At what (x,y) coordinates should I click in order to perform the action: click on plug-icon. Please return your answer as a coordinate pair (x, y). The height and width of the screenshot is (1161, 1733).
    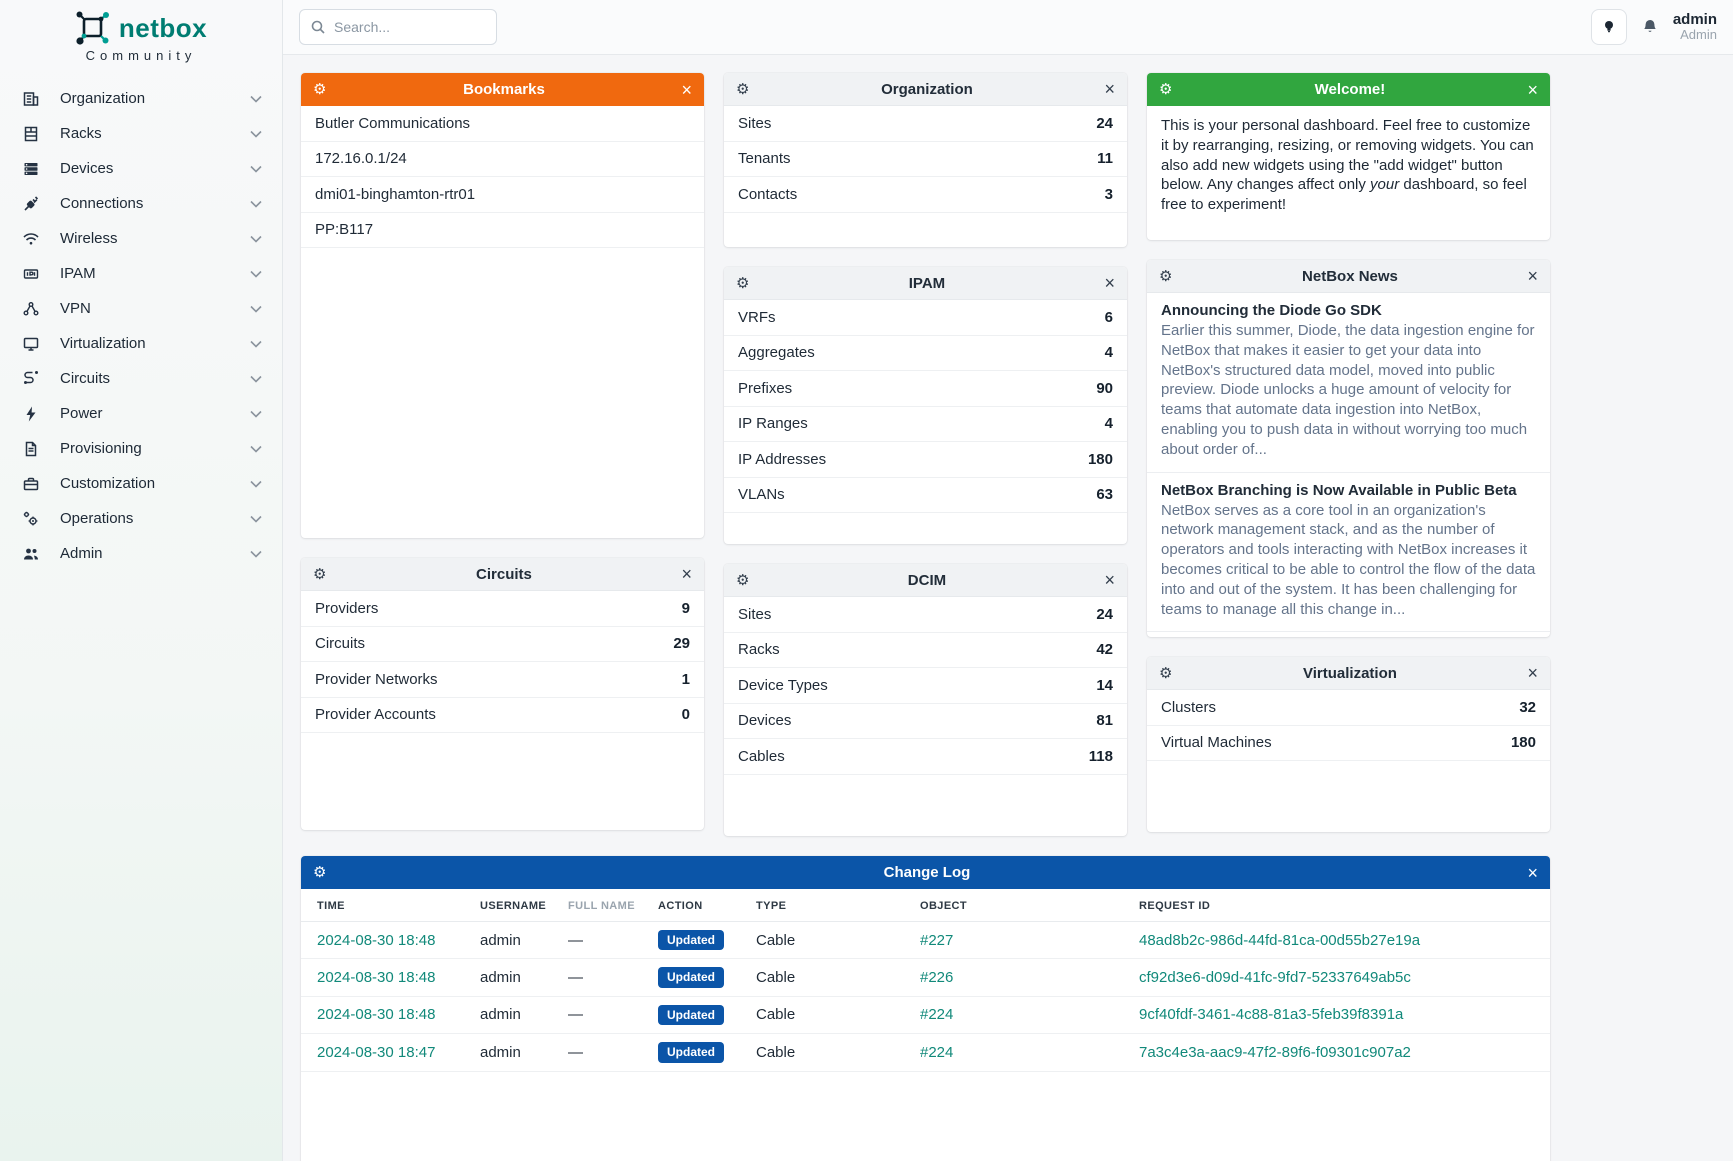
    Looking at the image, I should click on (32, 204).